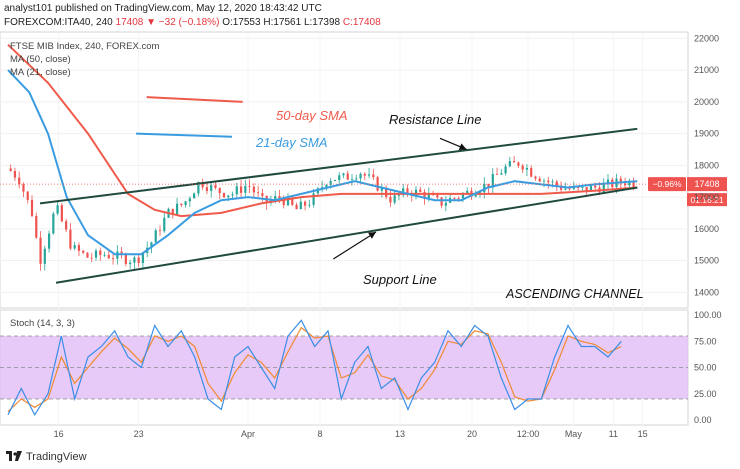  Describe the element at coordinates (184, 135) in the screenshot. I see `ma21-sample-line` at that location.